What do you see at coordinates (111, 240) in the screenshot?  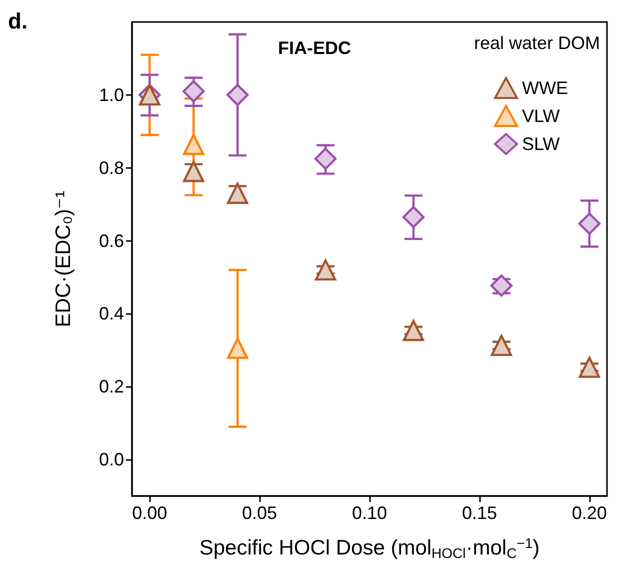 I see `y-tick-label: 0.6` at bounding box center [111, 240].